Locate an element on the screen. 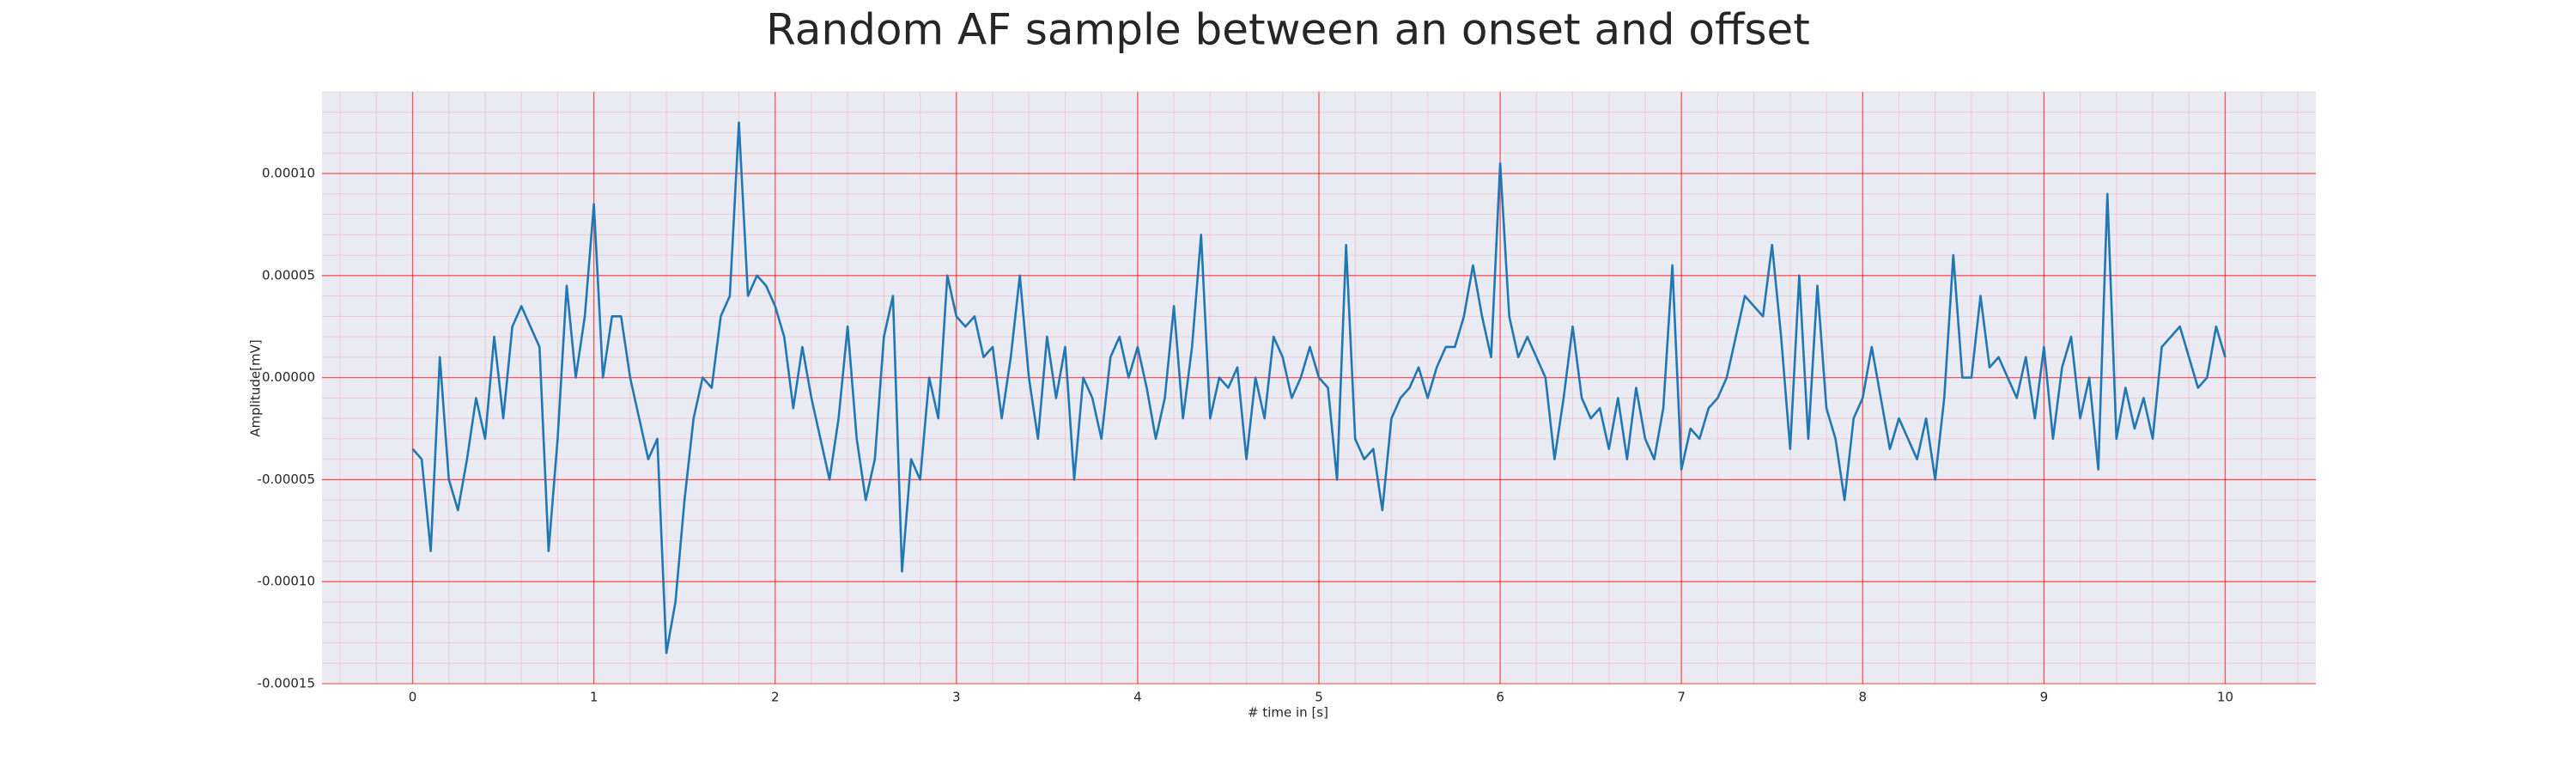 The image size is (2576, 773). x-tick-label: 3 is located at coordinates (957, 697).